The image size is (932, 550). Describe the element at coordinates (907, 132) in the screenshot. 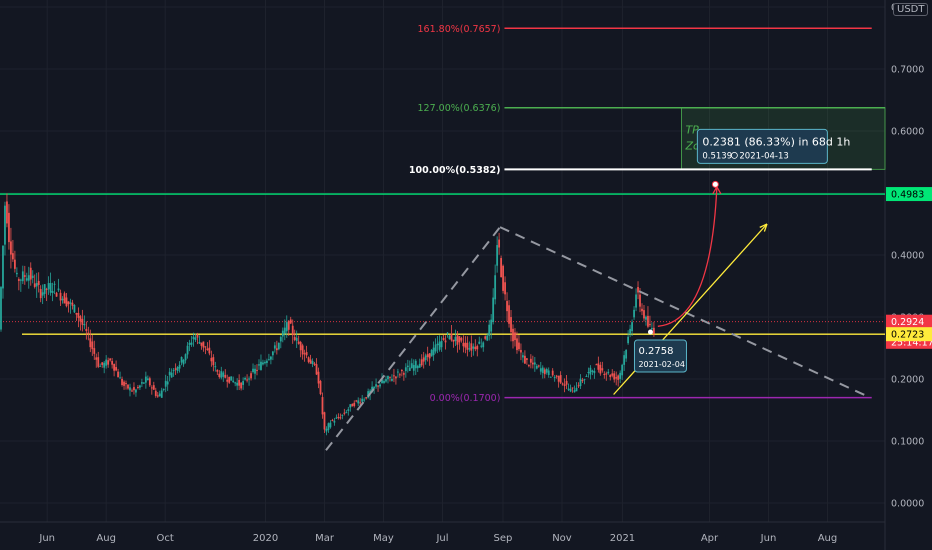

I see `y-tick-label: 0.6000` at that location.